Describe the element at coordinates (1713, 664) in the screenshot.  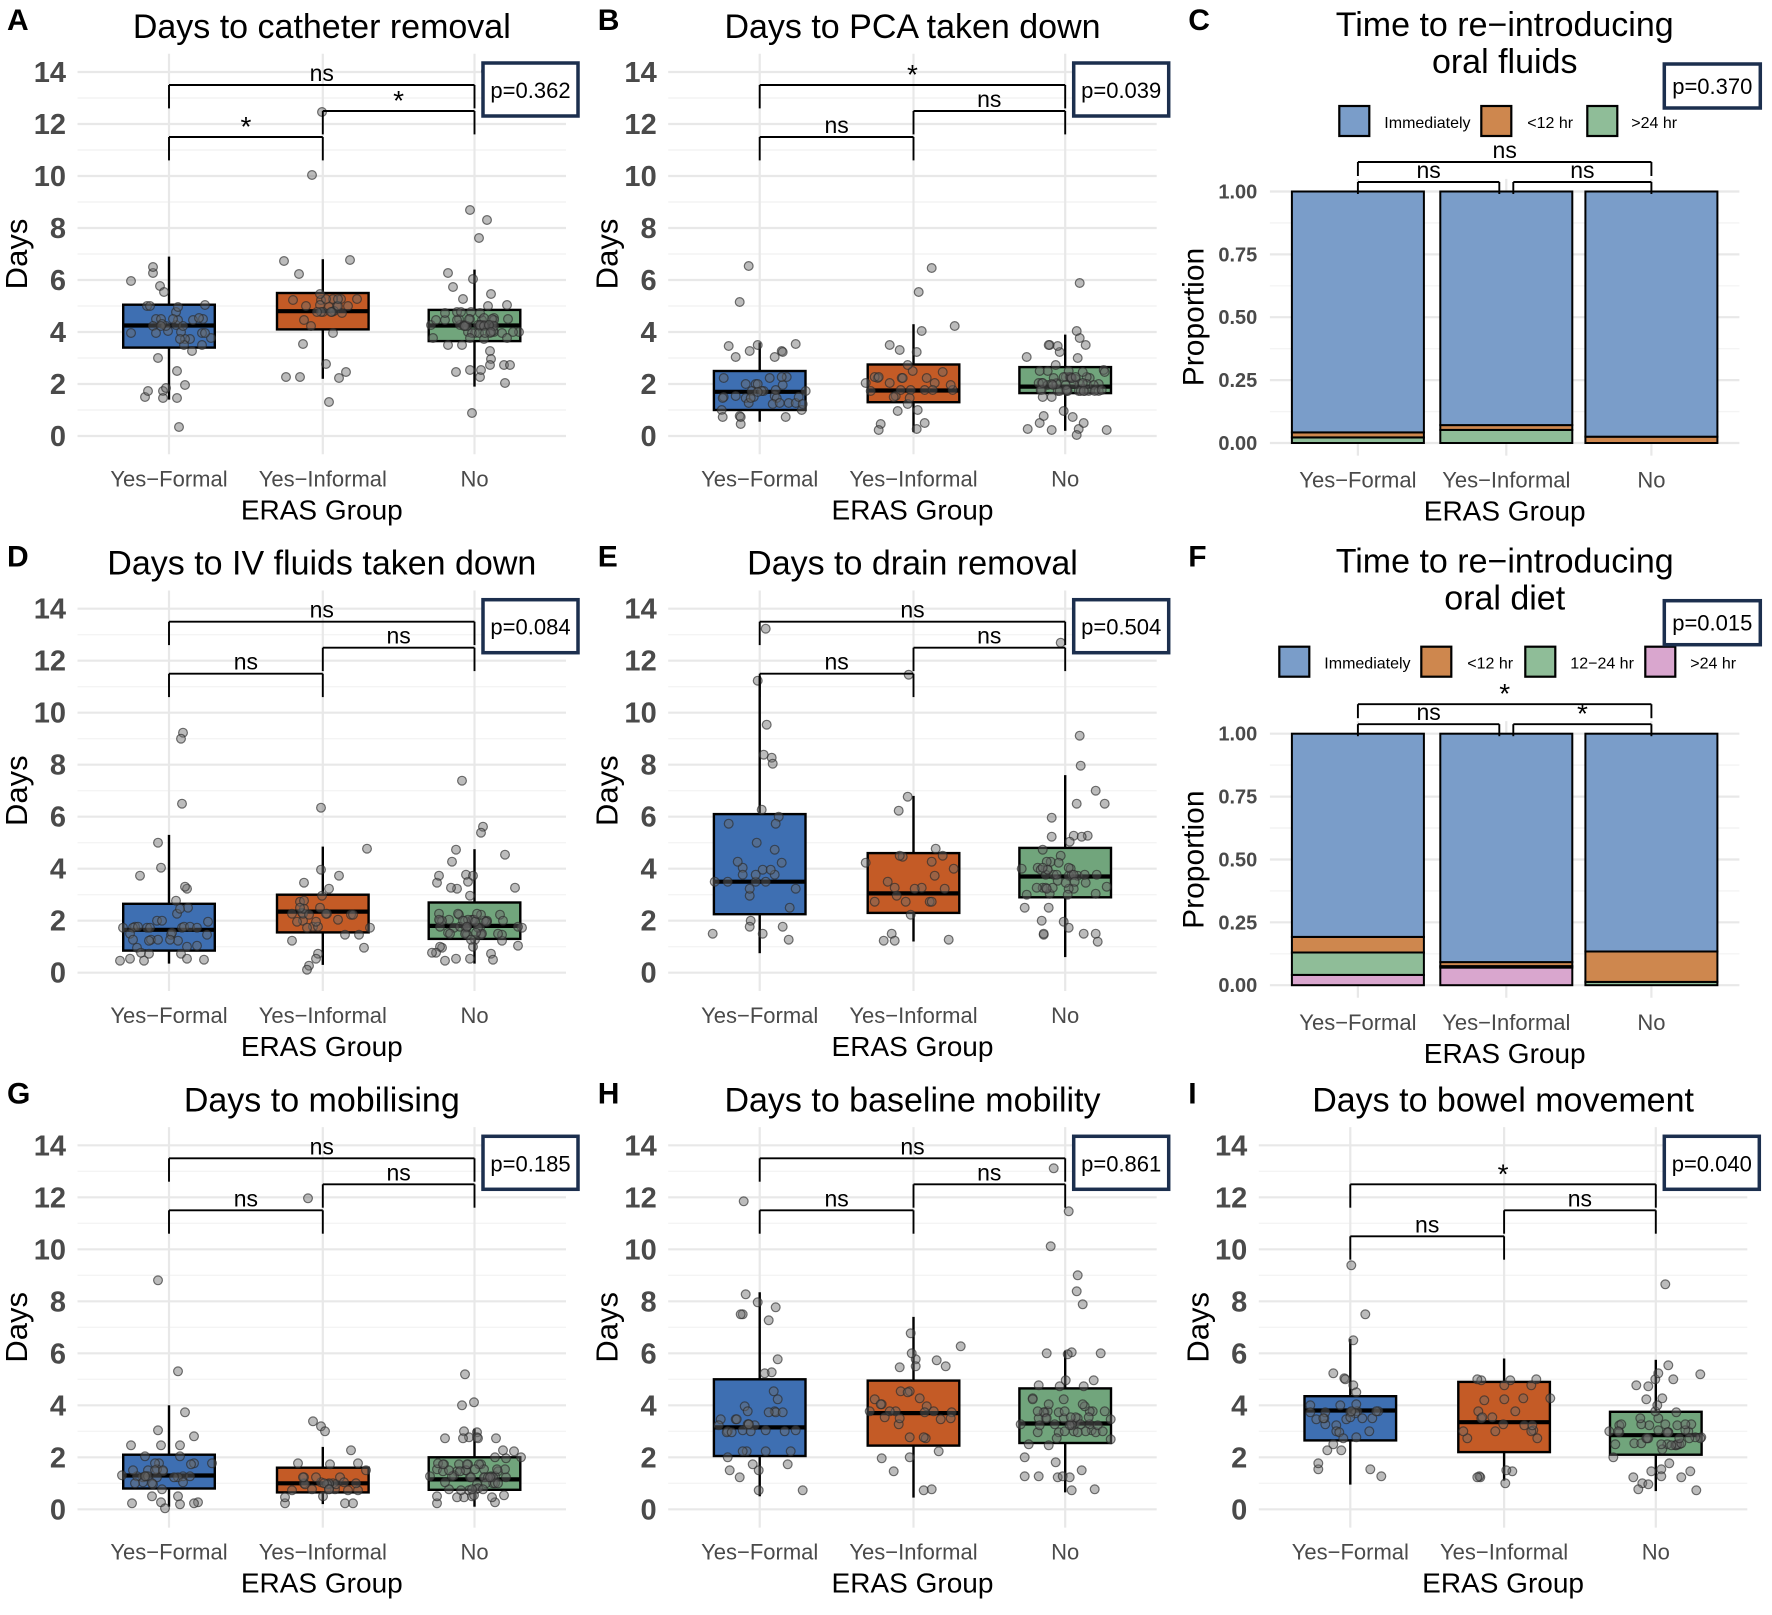
I see `svg-text: >24 hr` at that location.